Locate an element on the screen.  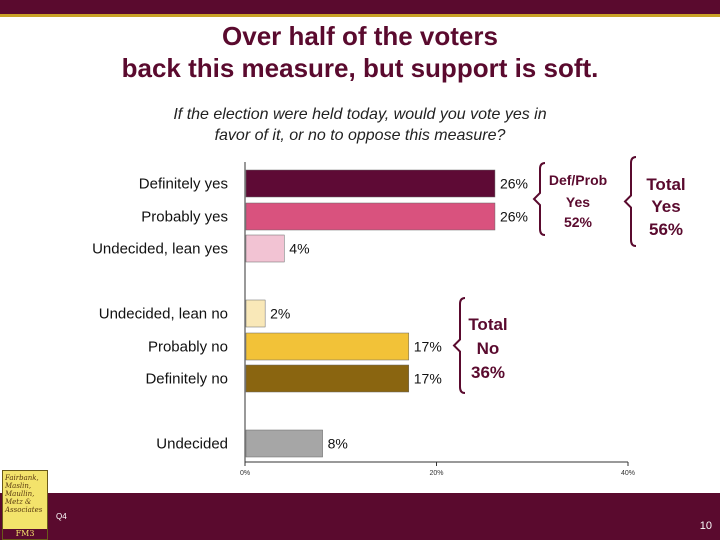
bottom-banner is located at coordinates (360, 516).